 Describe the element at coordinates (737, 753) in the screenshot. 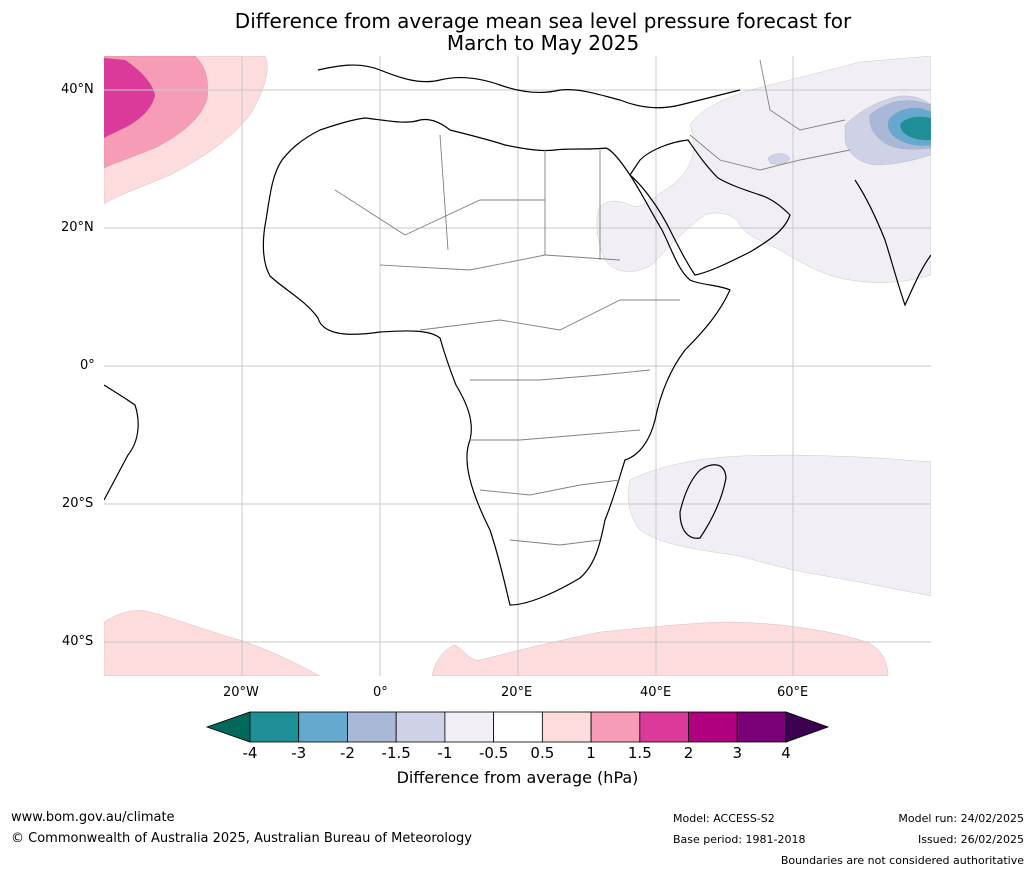

I see `colorbar-tick-label: 3` at that location.